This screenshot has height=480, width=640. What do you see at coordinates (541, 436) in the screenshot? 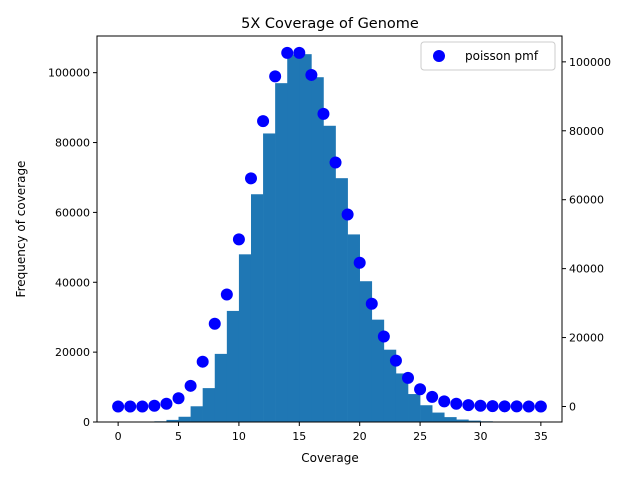
I see `x-tick-label: 35` at bounding box center [541, 436].